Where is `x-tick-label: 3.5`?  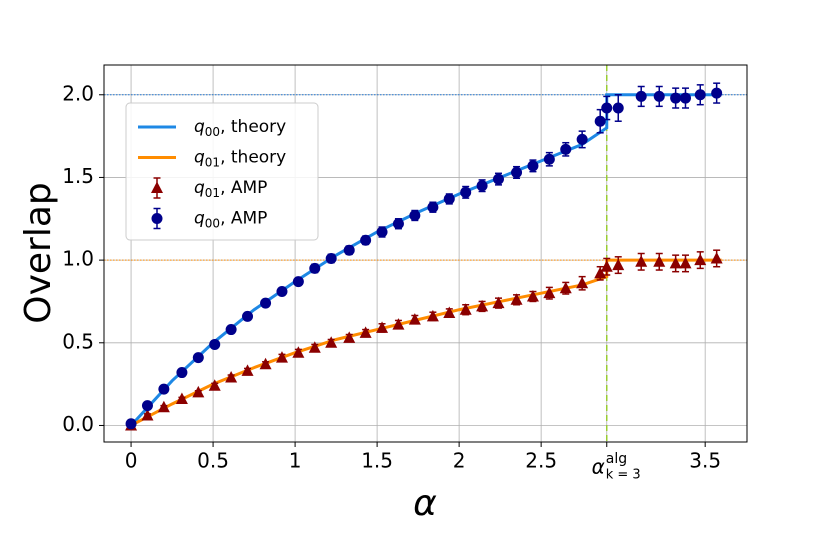 x-tick-label: 3.5 is located at coordinates (705, 461).